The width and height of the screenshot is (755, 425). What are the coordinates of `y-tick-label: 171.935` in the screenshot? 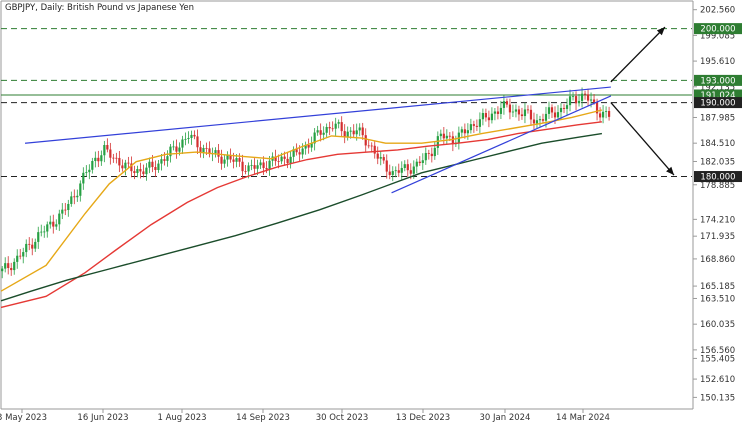 It's located at (717, 237).